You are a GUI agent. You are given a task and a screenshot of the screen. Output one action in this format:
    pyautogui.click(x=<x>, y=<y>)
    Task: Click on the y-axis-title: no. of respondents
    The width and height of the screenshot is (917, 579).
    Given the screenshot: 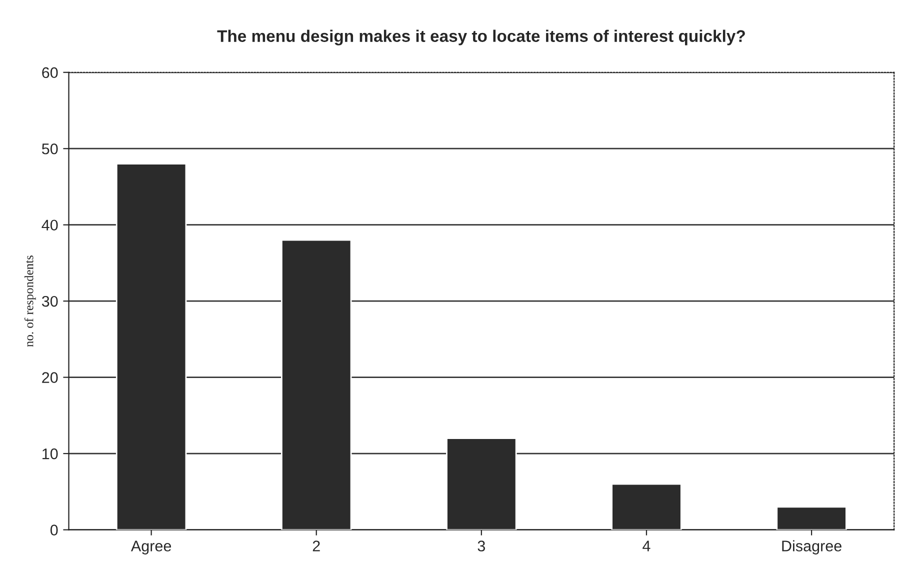 What is the action you would take?
    pyautogui.click(x=30, y=301)
    